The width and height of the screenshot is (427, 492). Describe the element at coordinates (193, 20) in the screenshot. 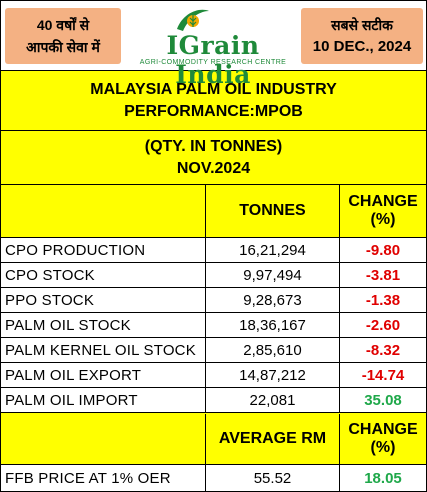

I see `grain-swoosh-icon` at that location.